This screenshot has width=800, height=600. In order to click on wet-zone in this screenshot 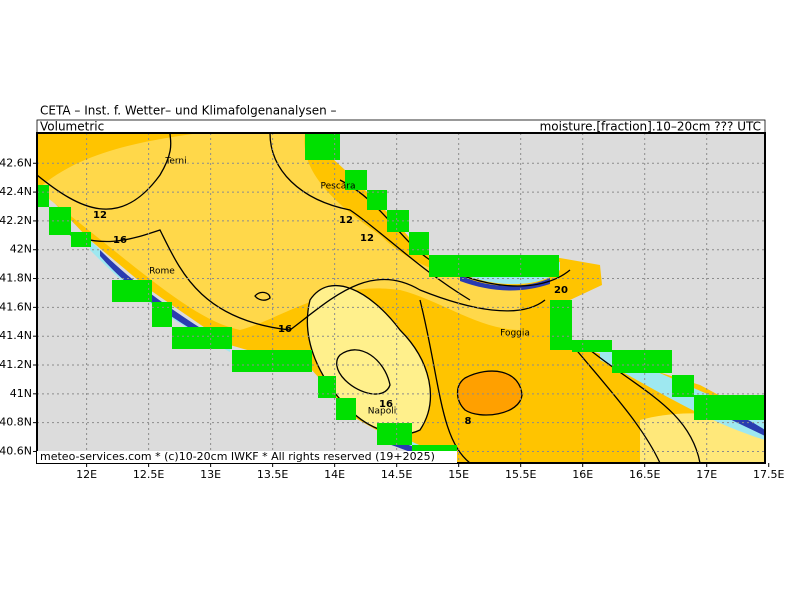, I will do `click(489, 393)`.